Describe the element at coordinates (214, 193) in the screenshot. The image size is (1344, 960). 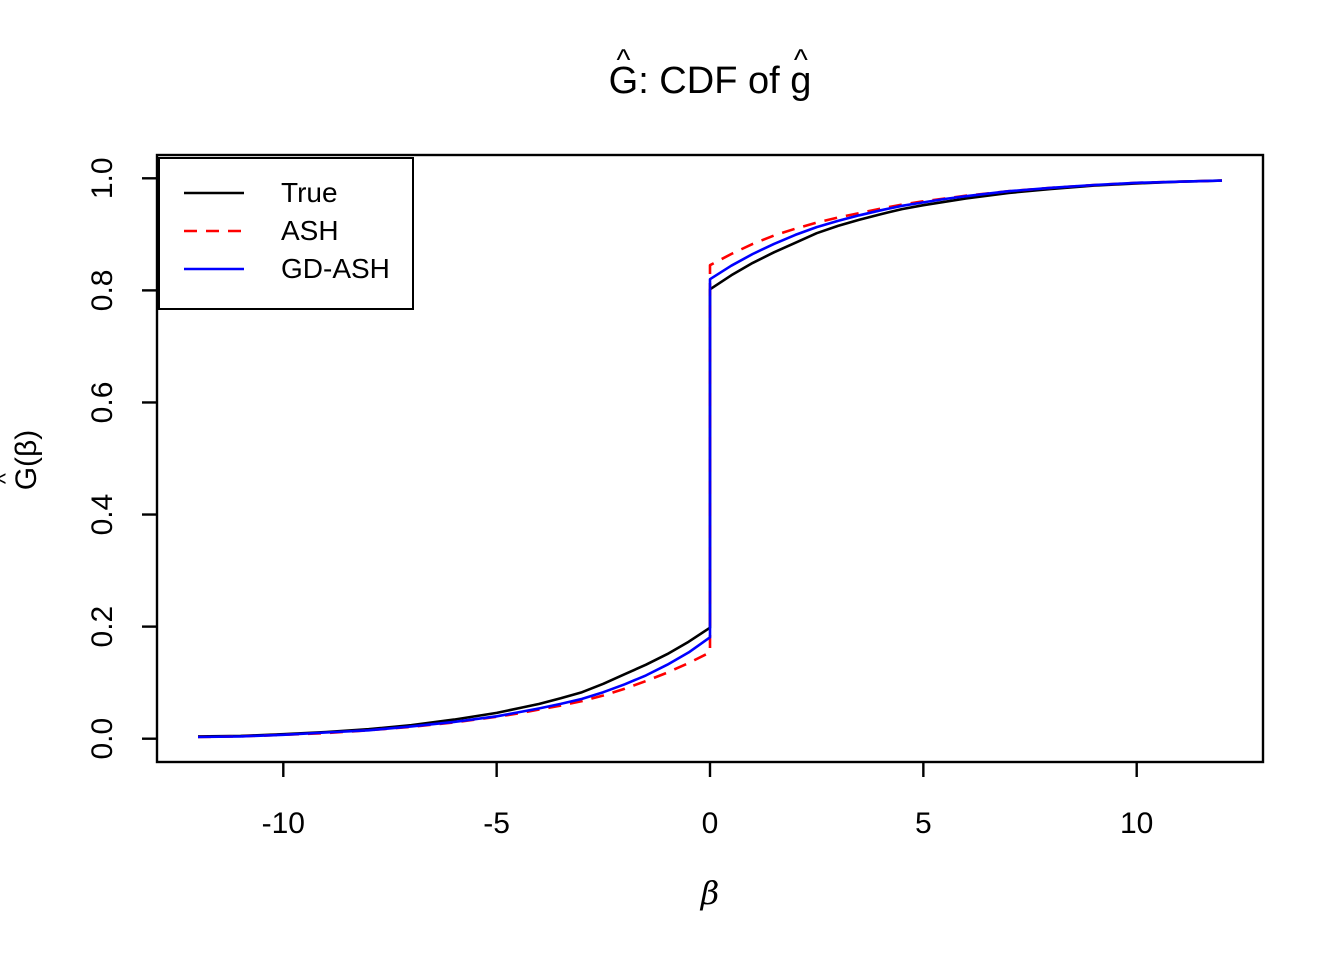
I see `legend-line-true` at that location.